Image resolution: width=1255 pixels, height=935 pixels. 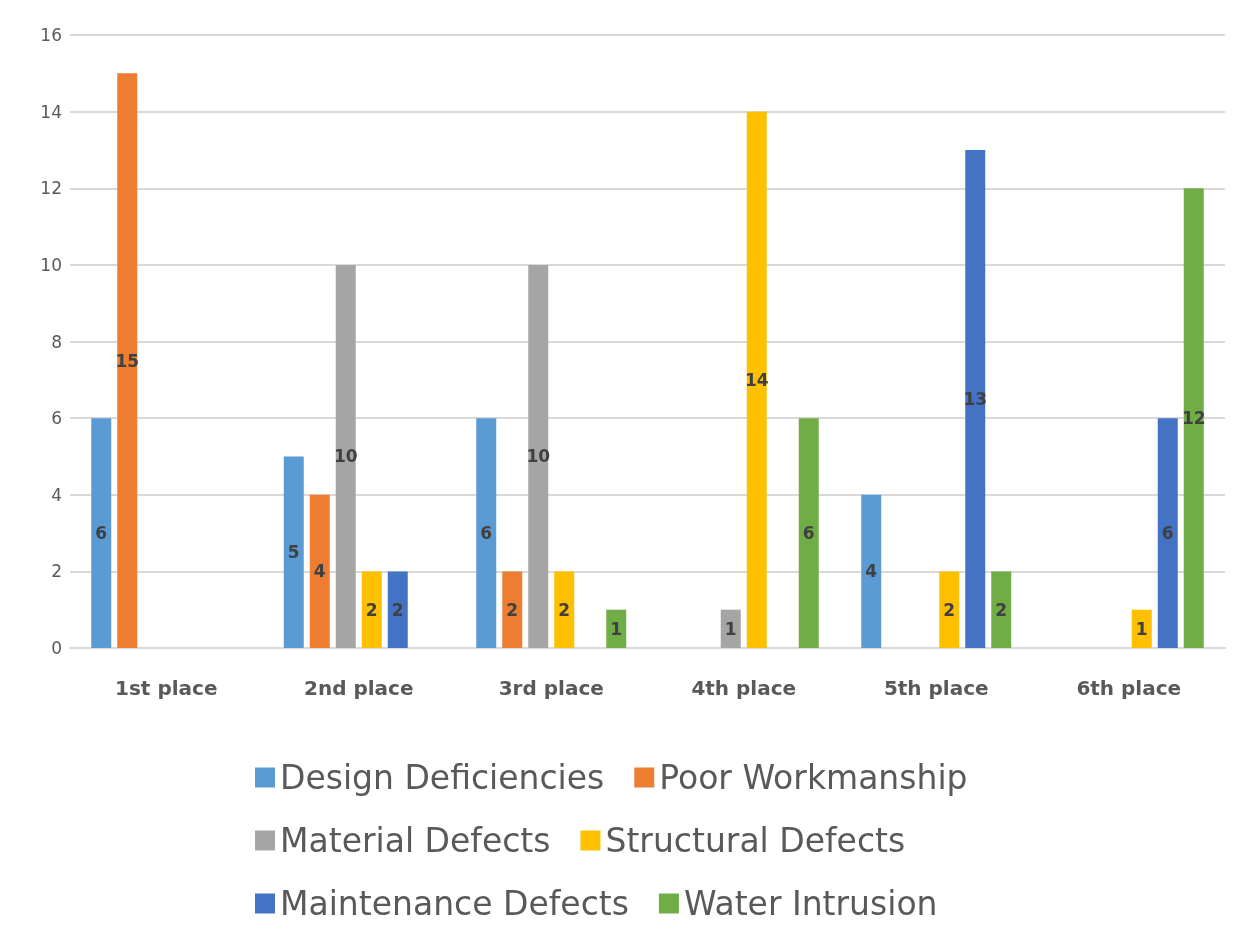 What do you see at coordinates (56, 418) in the screenshot?
I see `y-tick-label: 6` at bounding box center [56, 418].